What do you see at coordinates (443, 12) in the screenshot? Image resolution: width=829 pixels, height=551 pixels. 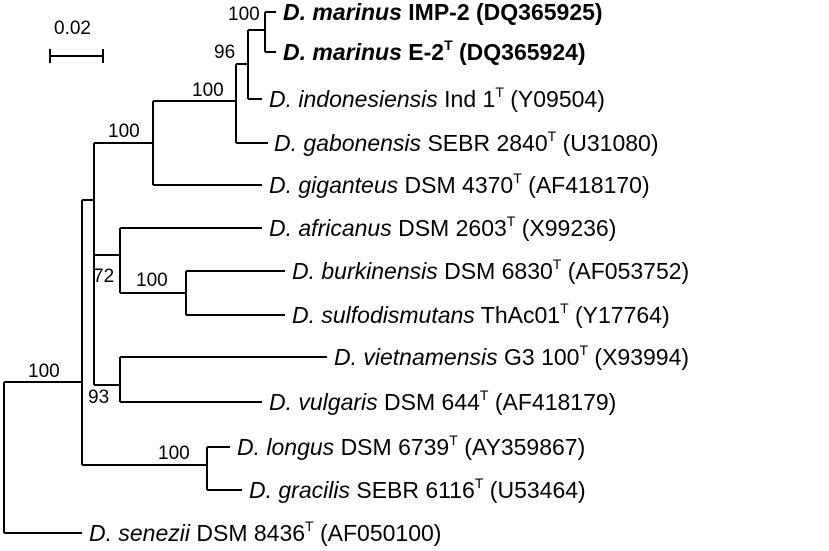 I see `taxon-label-marinus-imp2: D. marinus IMP-2 (DQ365925)` at bounding box center [443, 12].